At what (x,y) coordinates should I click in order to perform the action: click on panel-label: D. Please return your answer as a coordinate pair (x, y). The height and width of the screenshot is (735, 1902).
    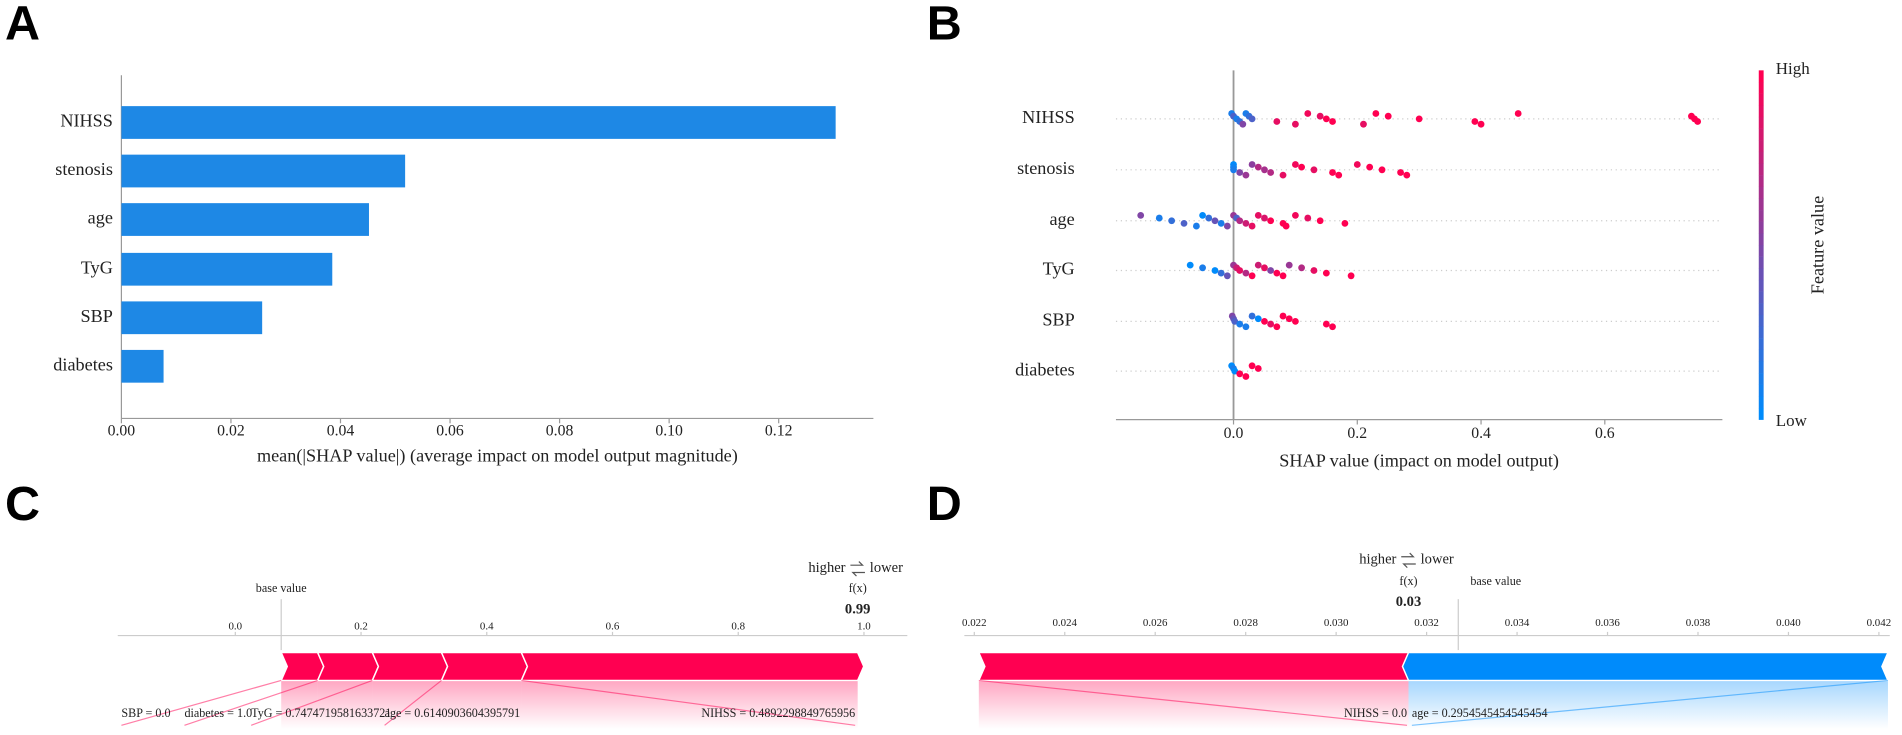
    Looking at the image, I should click on (944, 504).